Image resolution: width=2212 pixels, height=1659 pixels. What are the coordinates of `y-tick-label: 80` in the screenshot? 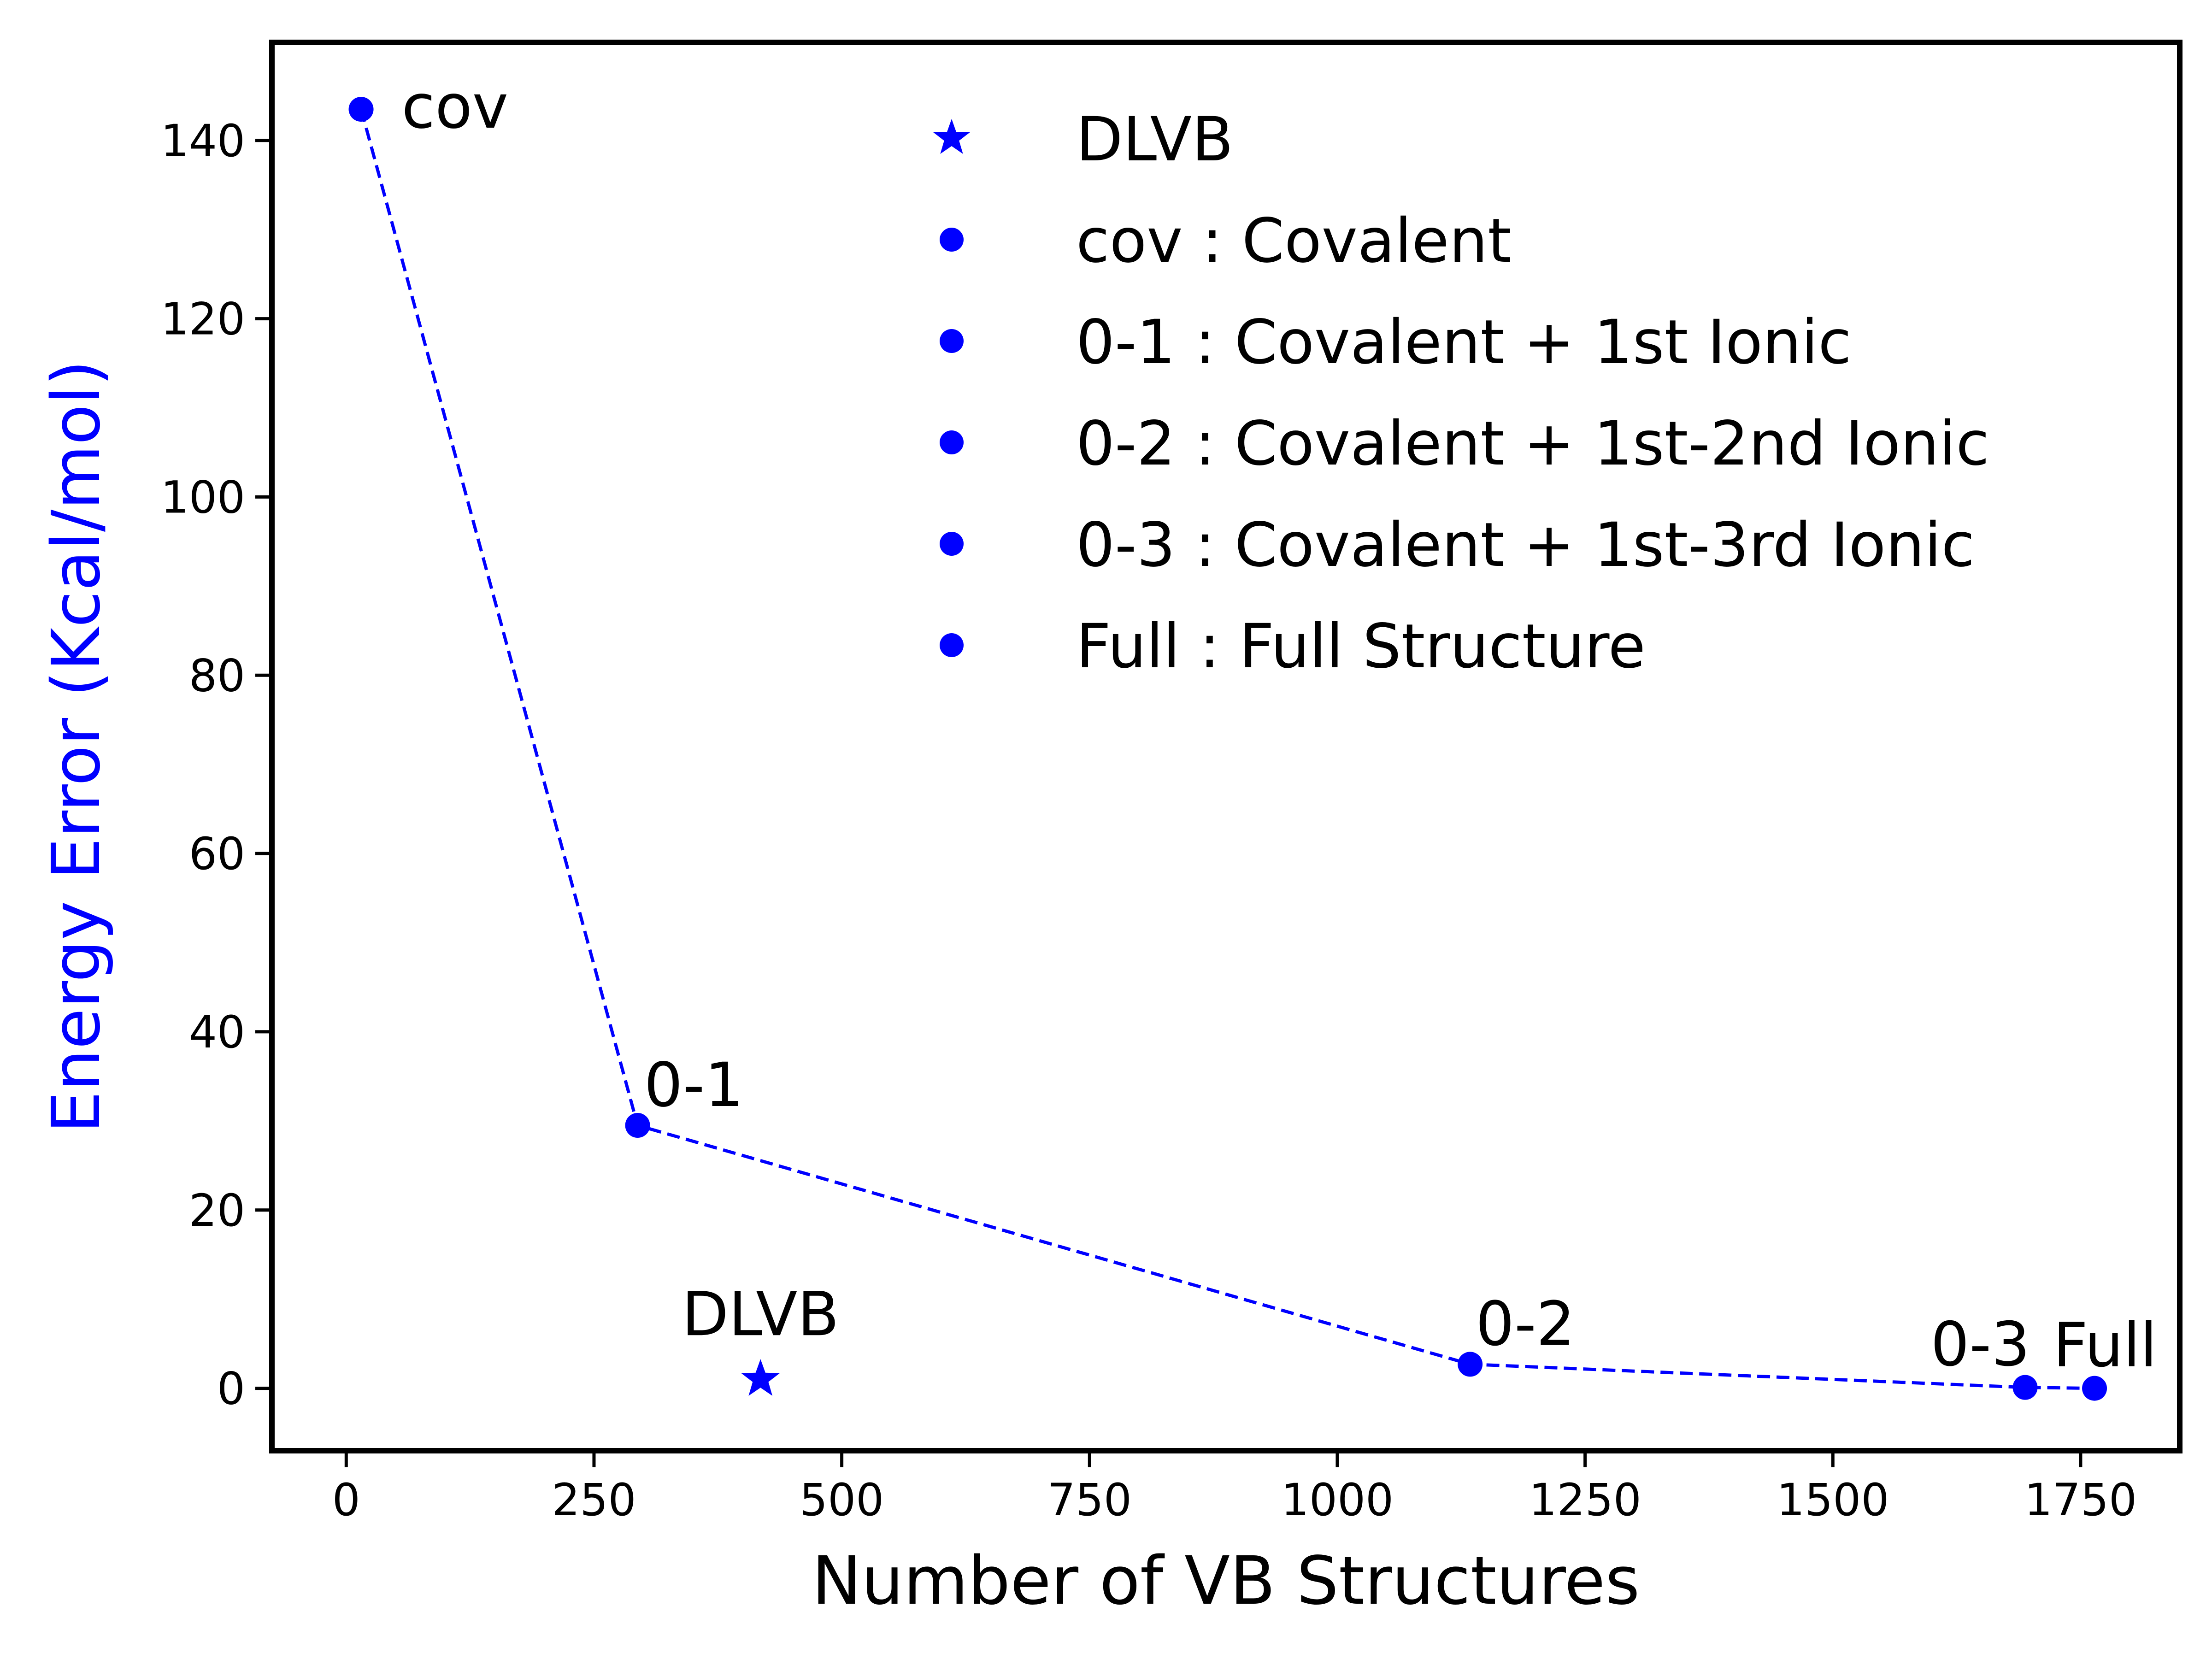 It's located at (217, 675).